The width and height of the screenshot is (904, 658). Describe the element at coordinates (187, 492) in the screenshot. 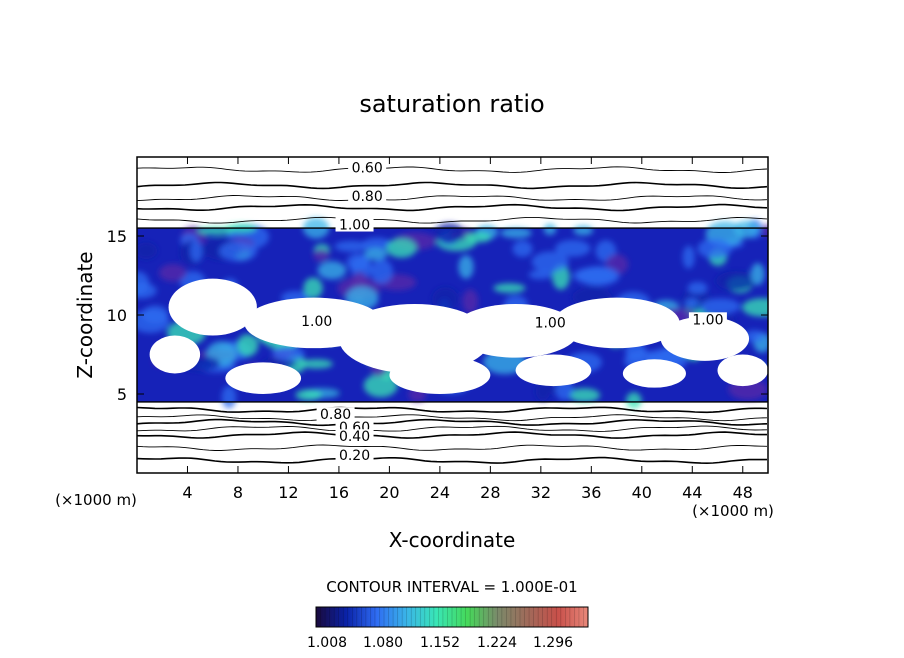

I see `x-tick-label: 4` at that location.